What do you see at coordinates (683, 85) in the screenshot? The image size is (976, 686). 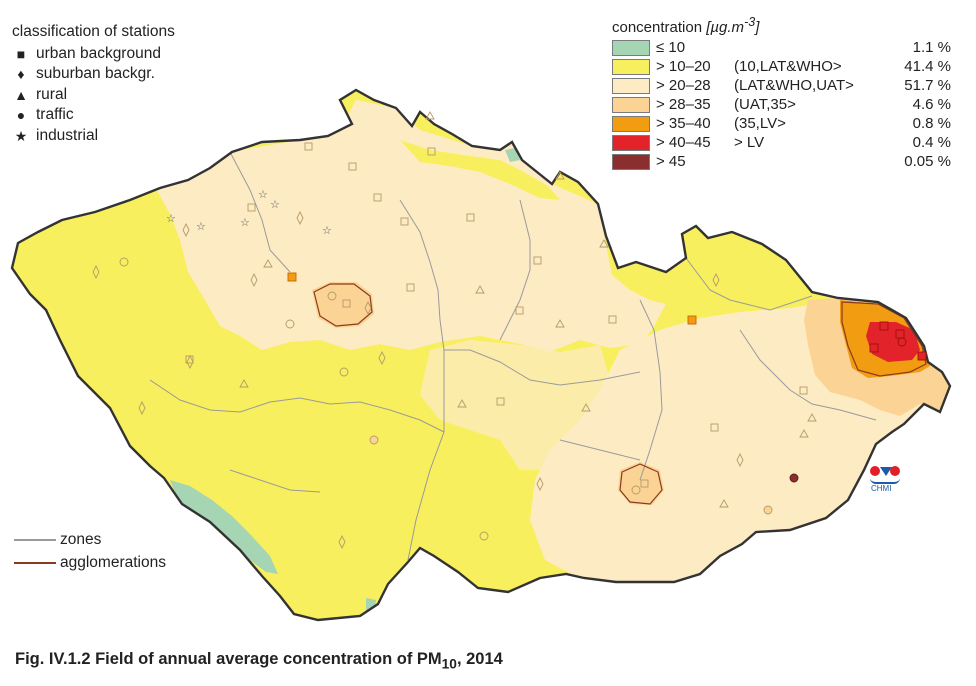 I see `class-range: > 20–28` at bounding box center [683, 85].